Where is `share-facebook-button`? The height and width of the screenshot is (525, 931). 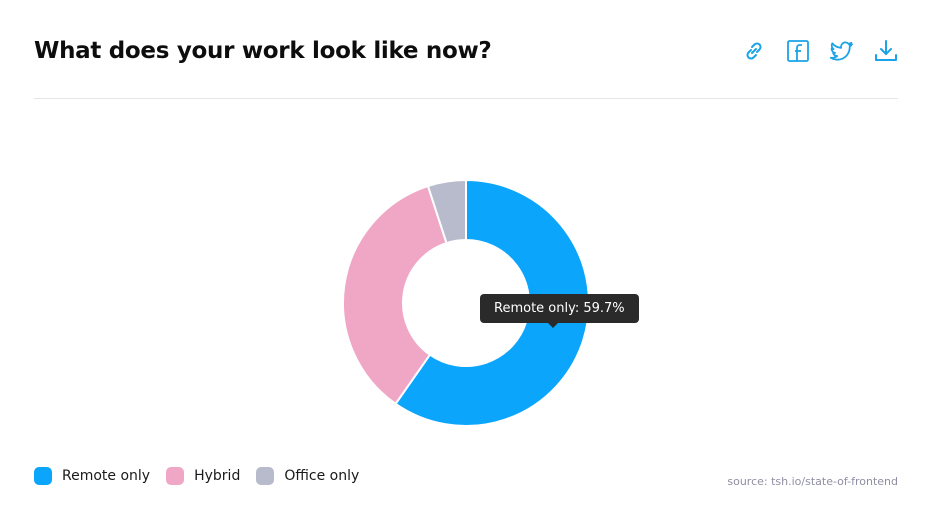 share-facebook-button is located at coordinates (798, 51).